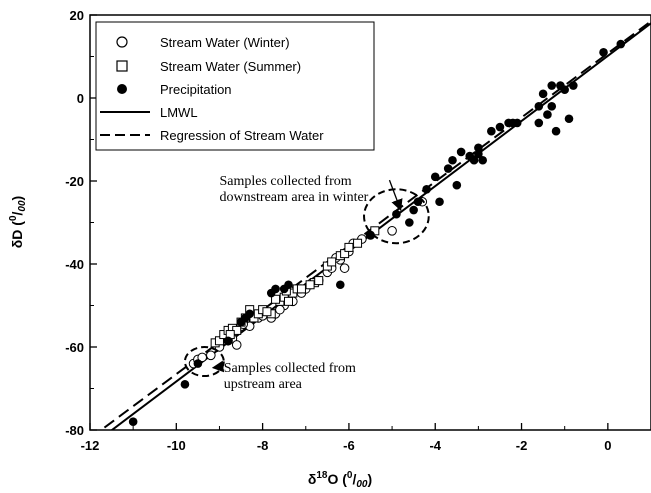 The width and height of the screenshot is (651, 493). I want to click on legend-item-precipitation: Precipitation, so click(174, 89).